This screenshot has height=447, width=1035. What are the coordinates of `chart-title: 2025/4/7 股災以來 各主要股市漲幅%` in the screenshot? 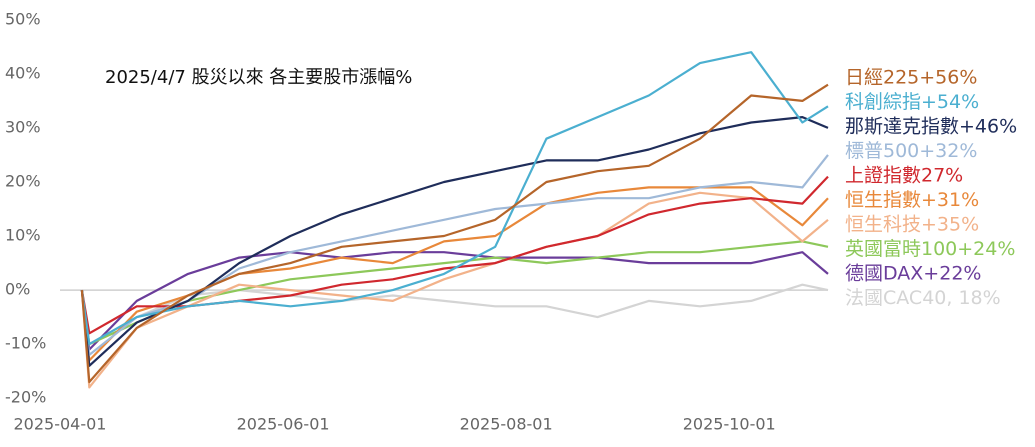 It's located at (258, 77).